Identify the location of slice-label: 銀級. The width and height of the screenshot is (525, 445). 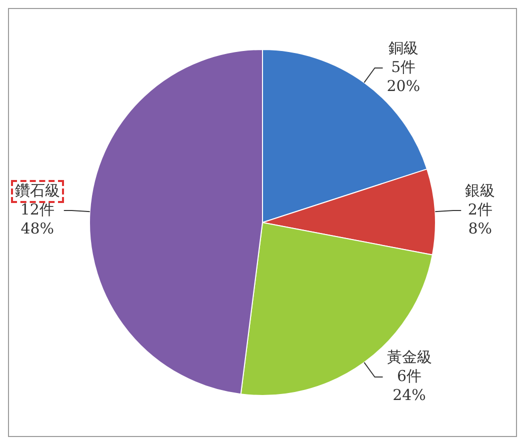
(480, 190).